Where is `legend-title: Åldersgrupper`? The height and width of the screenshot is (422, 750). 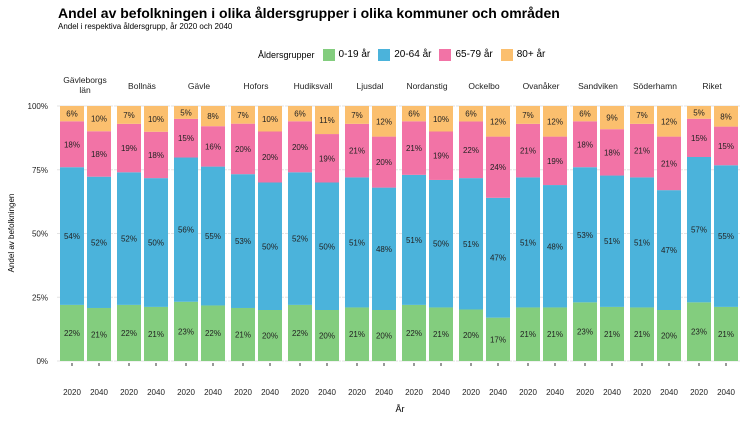
legend-title: Åldersgrupper is located at coordinates (286, 55).